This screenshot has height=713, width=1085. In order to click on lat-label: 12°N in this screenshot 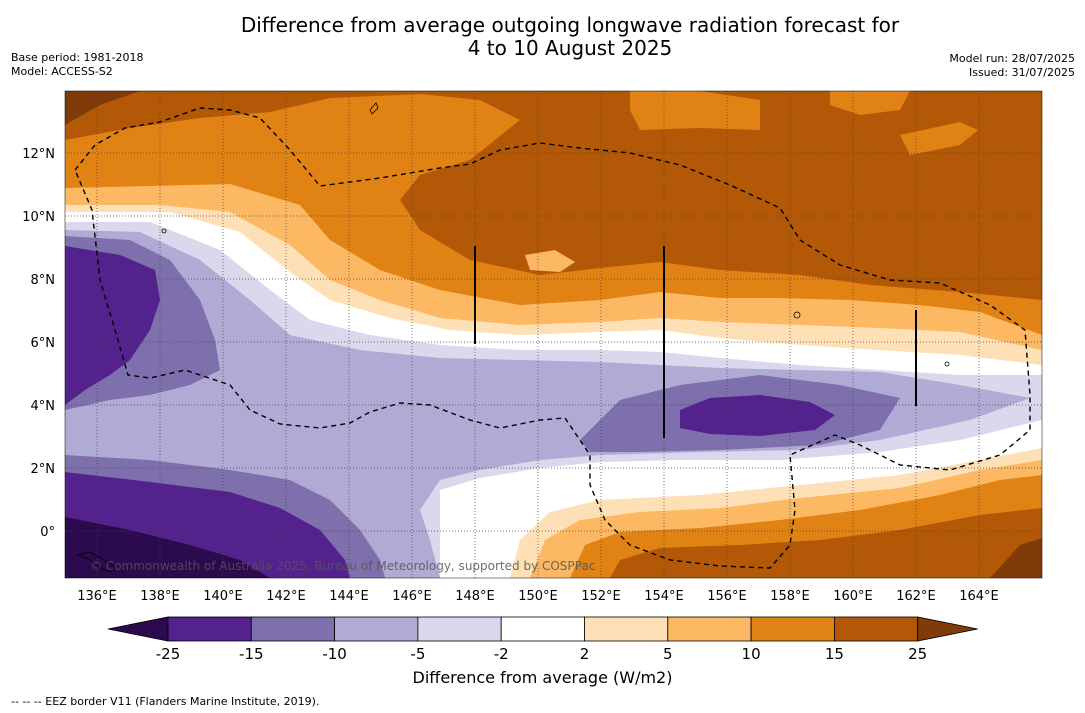, I will do `click(38, 154)`.